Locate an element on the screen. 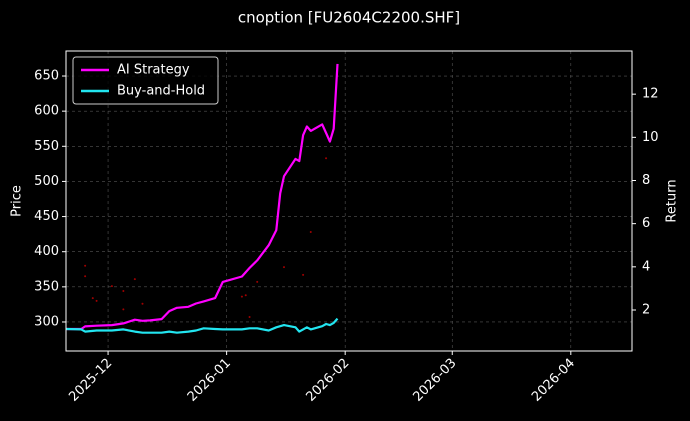 This screenshot has width=690, height=421. legend: AI Strategy Buy-and-Hold is located at coordinates (145, 80).